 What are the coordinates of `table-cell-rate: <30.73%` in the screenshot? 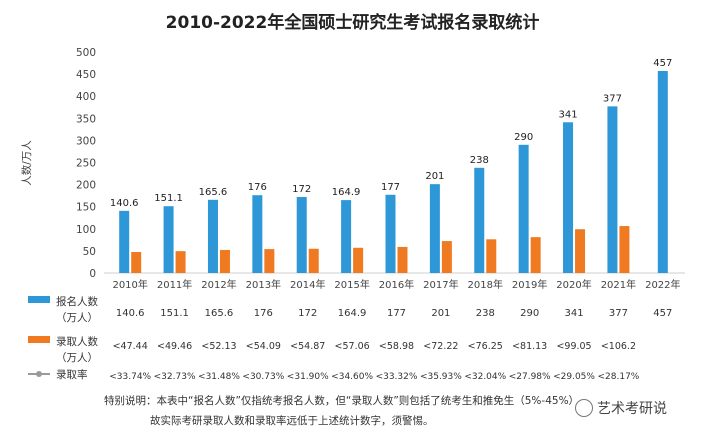 It's located at (263, 377).